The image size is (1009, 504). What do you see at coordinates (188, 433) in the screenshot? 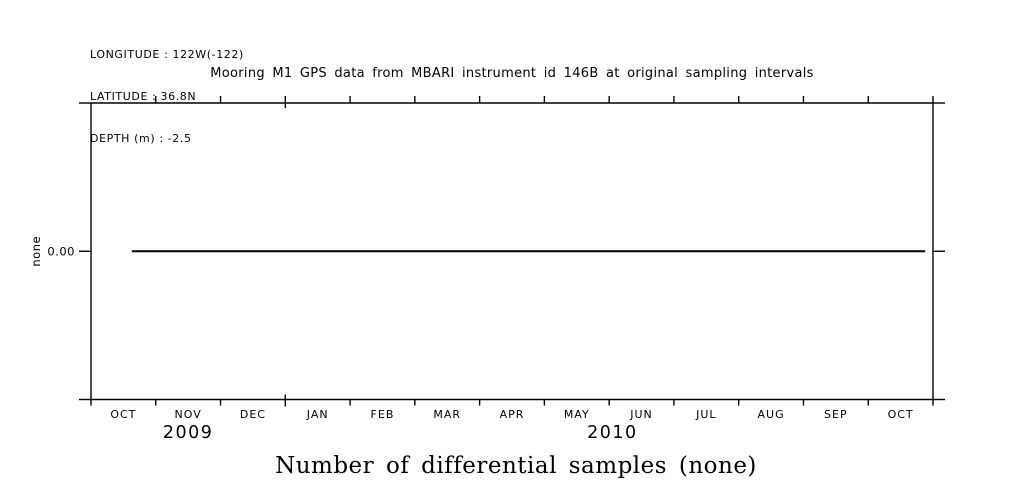
I see `x-axis-year-label: 2009` at bounding box center [188, 433].